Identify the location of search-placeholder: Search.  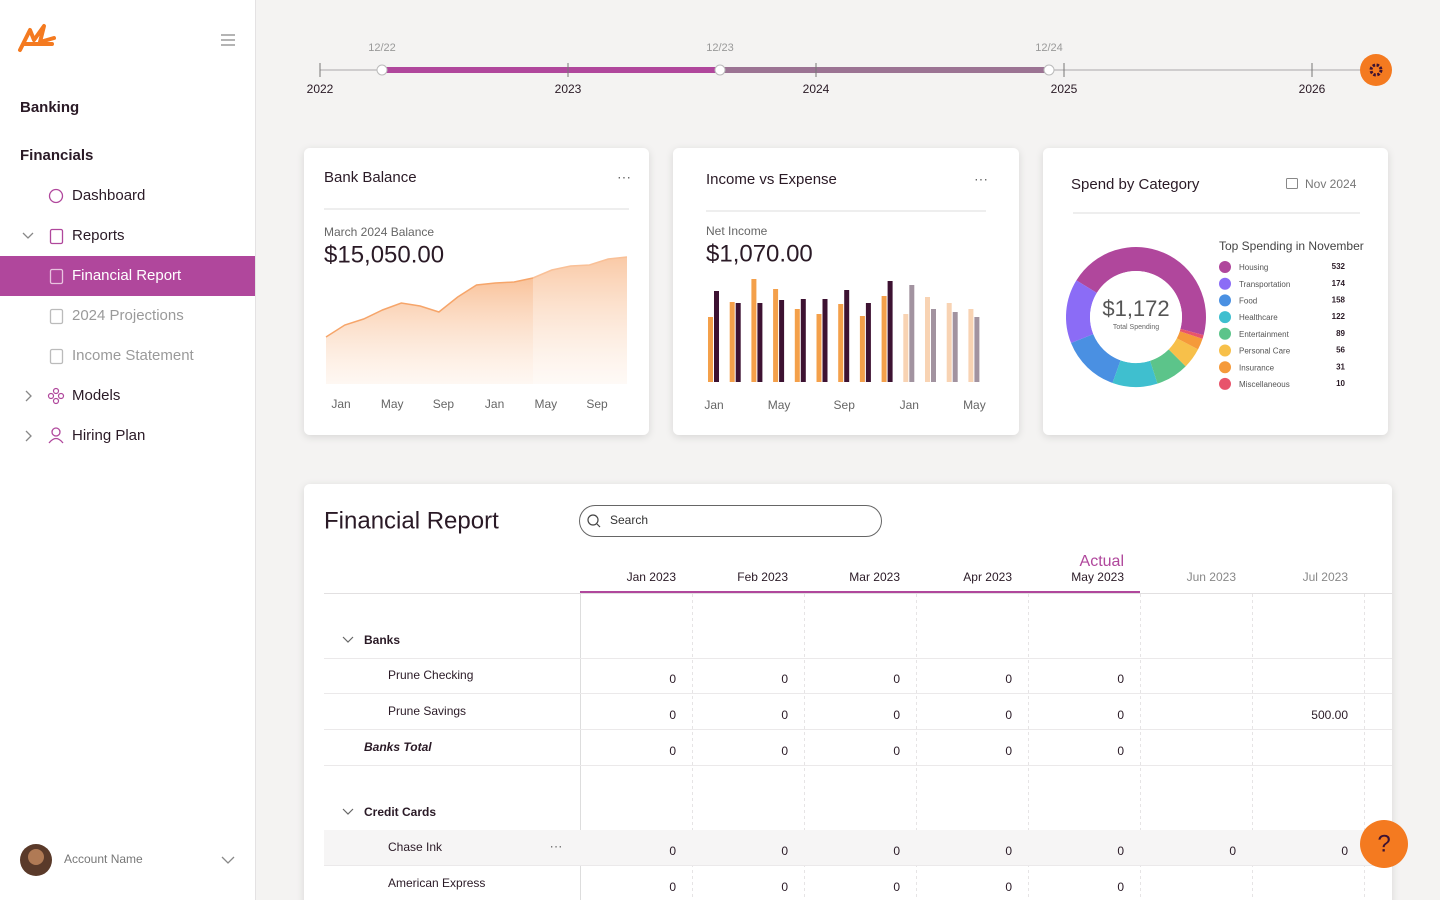
(629, 520).